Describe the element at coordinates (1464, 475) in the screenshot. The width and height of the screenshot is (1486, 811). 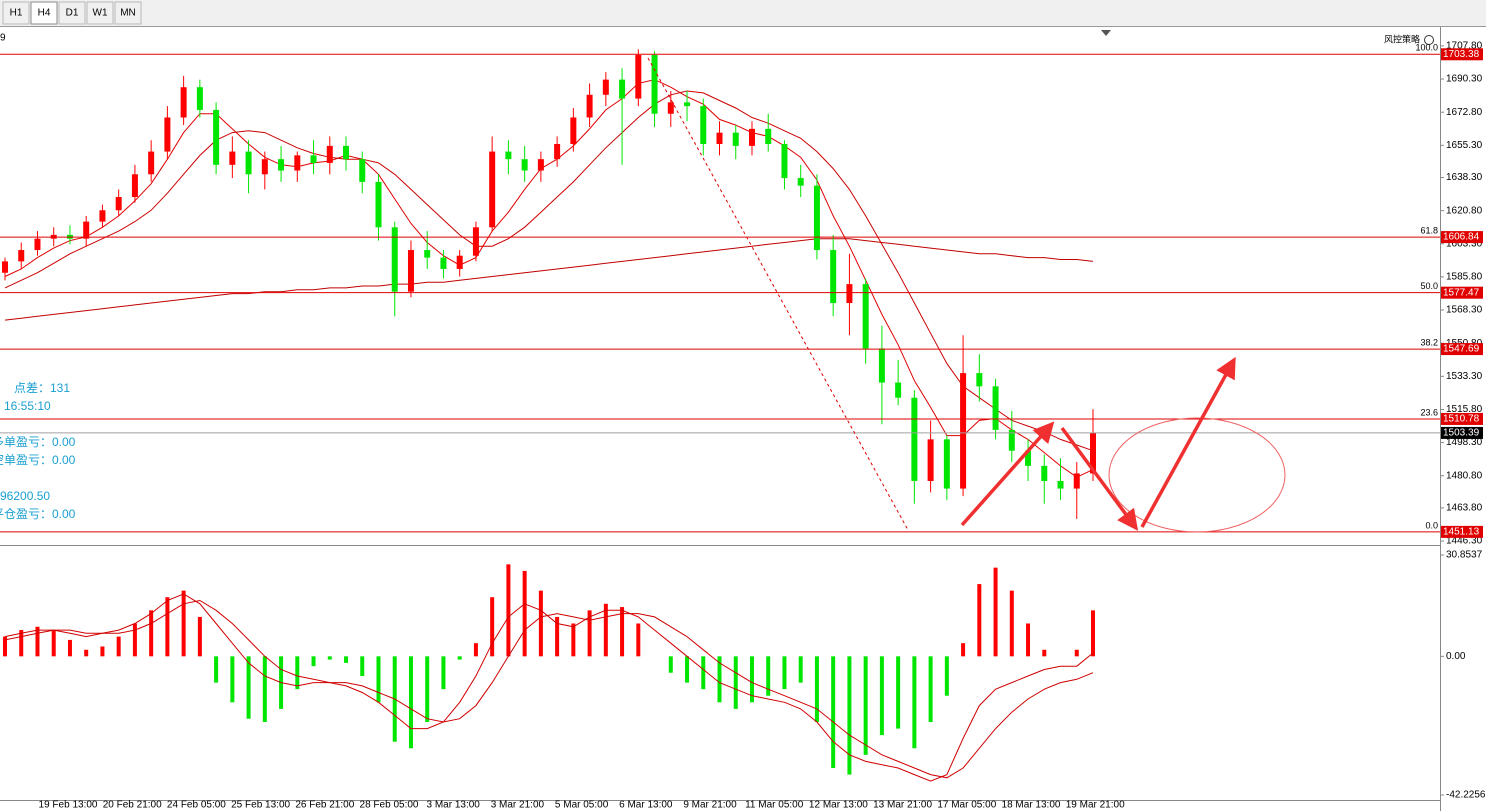
I see `y-tick-label: 1480.80` at that location.